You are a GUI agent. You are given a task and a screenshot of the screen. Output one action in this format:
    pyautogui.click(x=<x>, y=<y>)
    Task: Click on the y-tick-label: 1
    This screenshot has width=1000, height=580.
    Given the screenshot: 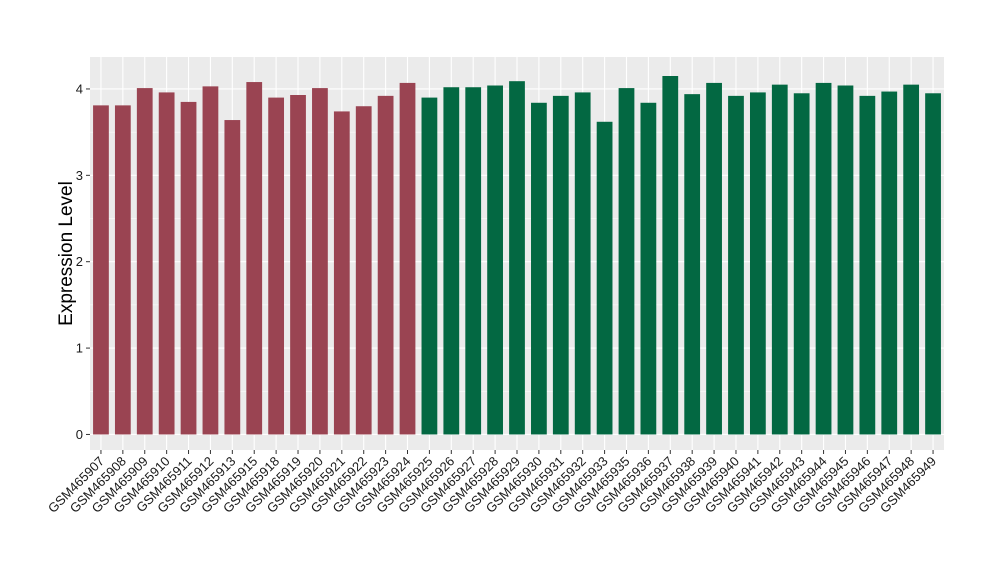 What is the action you would take?
    pyautogui.click(x=79, y=348)
    